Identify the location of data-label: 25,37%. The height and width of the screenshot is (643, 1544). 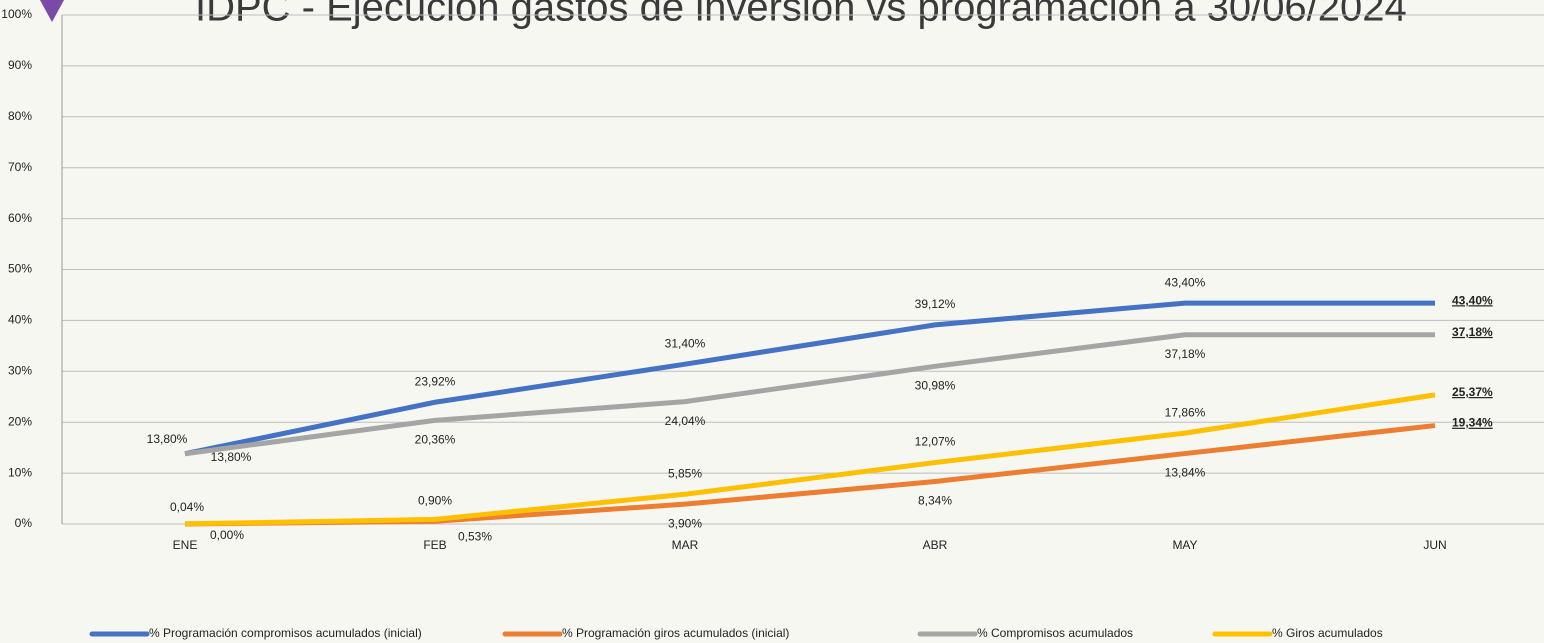
(1472, 392).